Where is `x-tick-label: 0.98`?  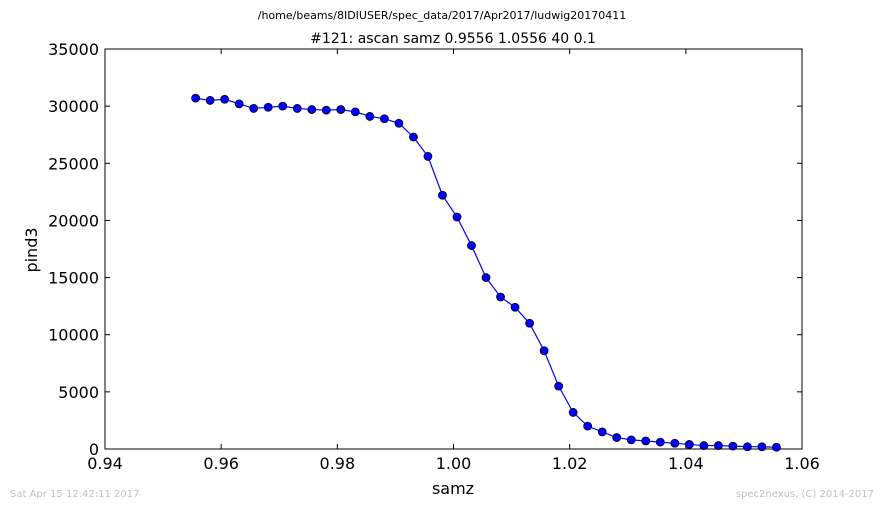 x-tick-label: 0.98 is located at coordinates (338, 463).